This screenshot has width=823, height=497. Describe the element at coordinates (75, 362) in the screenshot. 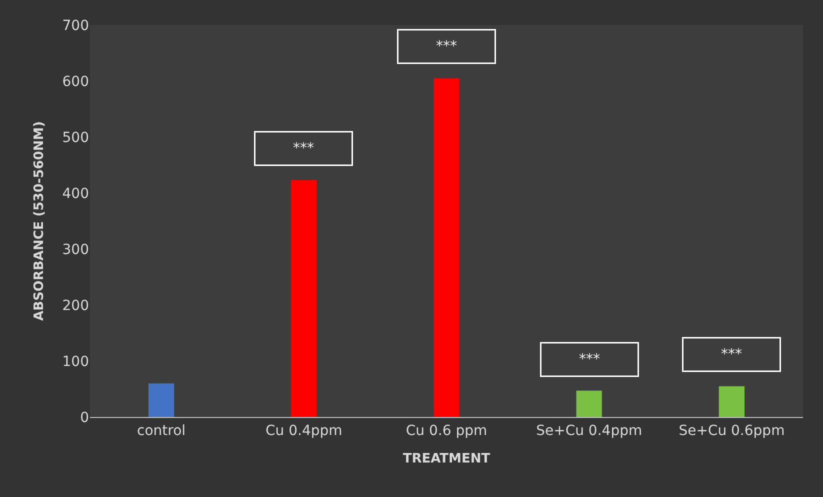

I see `y-tick-label: 100` at that location.